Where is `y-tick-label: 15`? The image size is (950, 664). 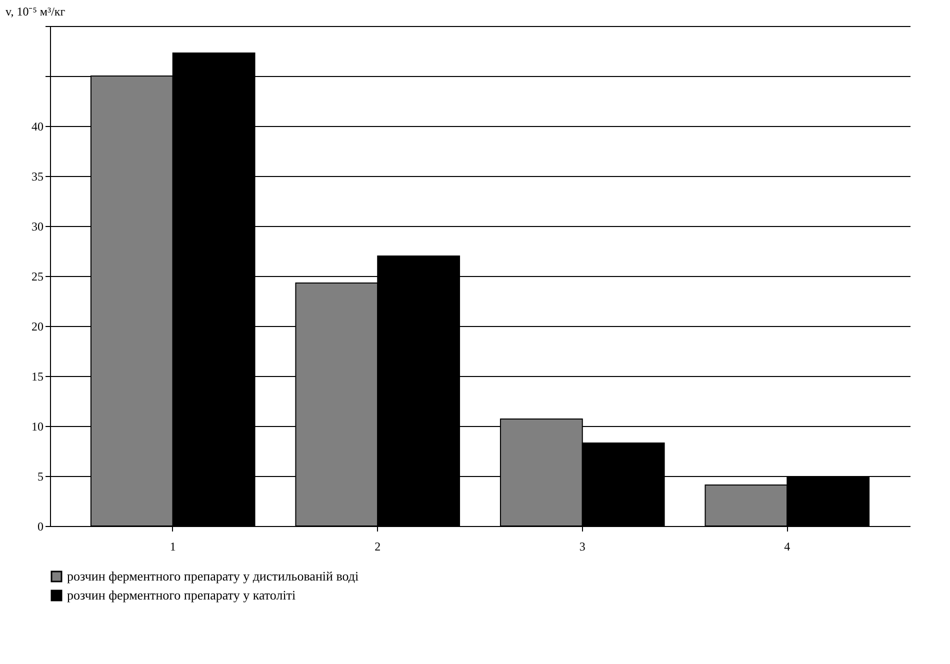
y-tick-label: 15 is located at coordinates (38, 377).